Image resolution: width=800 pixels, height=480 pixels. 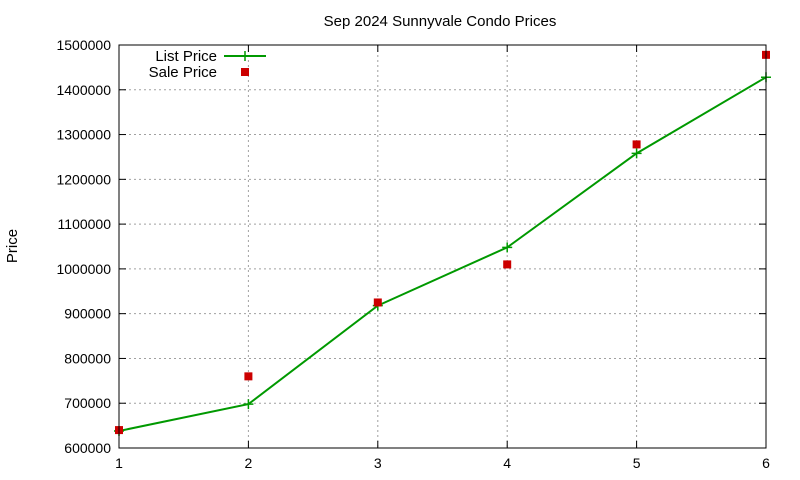 I want to click on y-tick-label: 1300000, so click(x=83, y=135).